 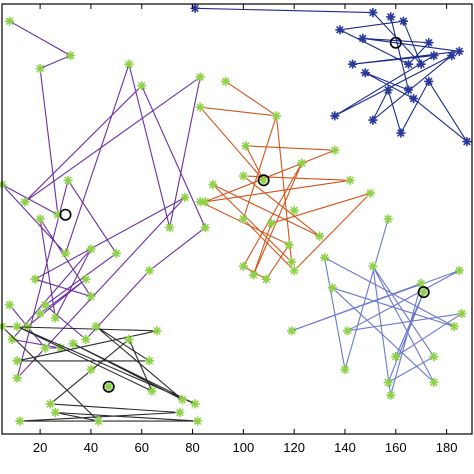 What do you see at coordinates (141, 447) in the screenshot?
I see `x-tick-label: 60` at bounding box center [141, 447].